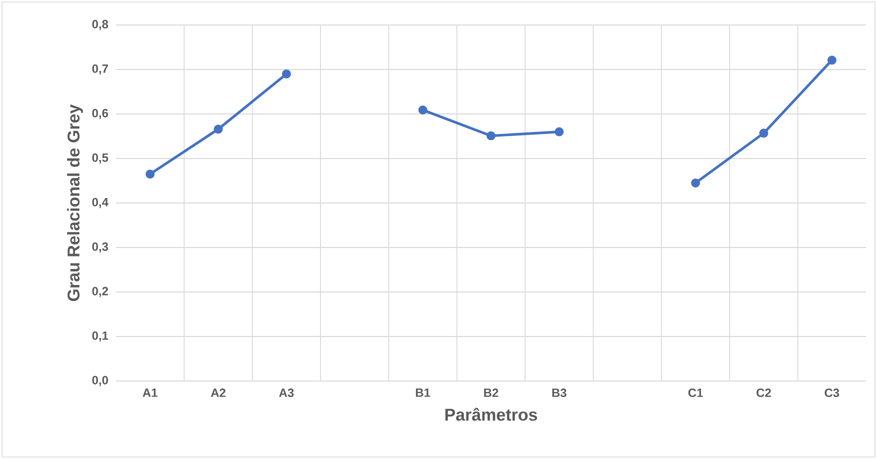 The image size is (877, 459). Describe the element at coordinates (100, 25) in the screenshot. I see `y-tick-label: 0,8` at that location.